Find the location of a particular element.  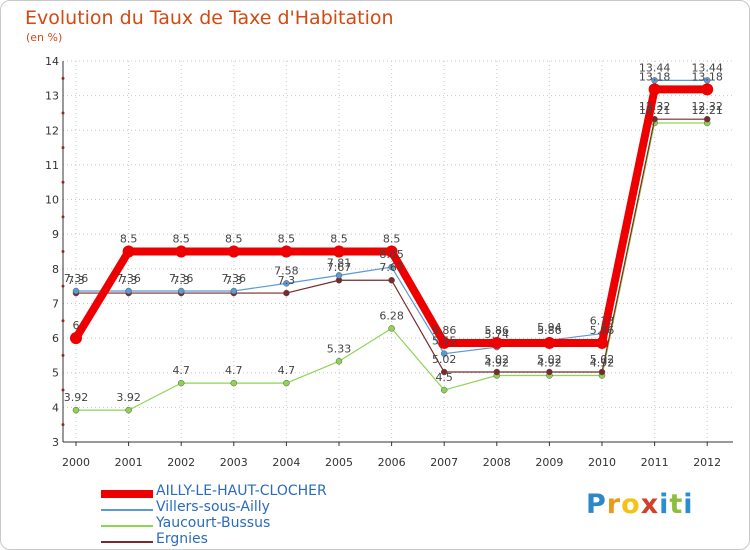

chart-subtitle: (en %) is located at coordinates (44, 37).